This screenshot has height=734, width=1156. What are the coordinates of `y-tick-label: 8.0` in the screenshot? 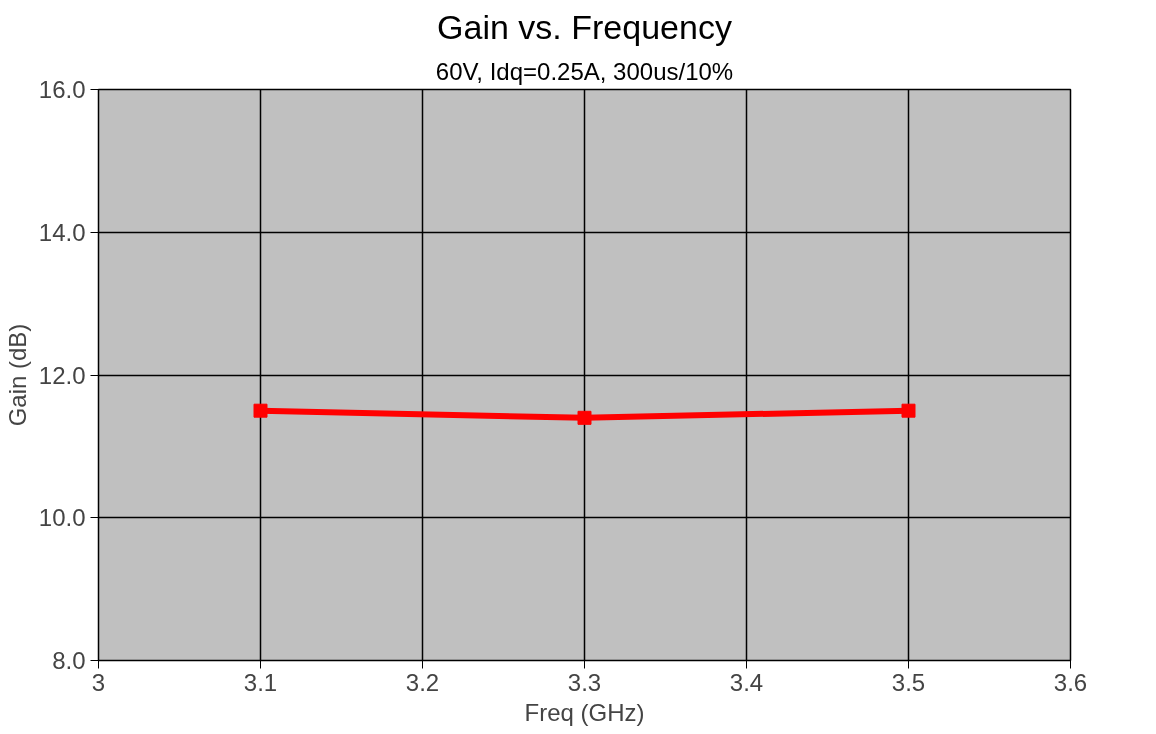 It's located at (69, 660).